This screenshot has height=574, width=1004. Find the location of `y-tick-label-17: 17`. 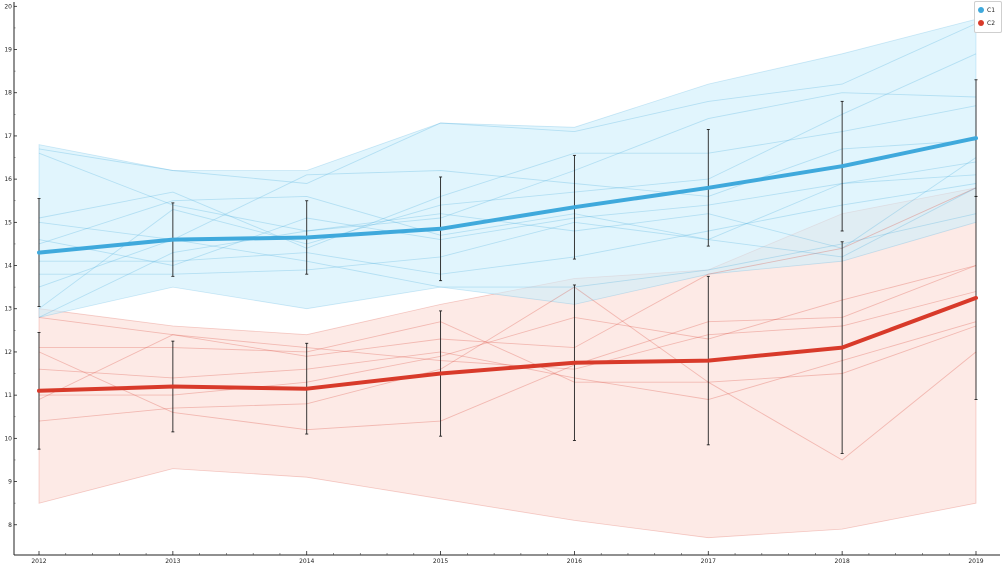

y-tick-label-17: 17 is located at coordinates (8, 136).